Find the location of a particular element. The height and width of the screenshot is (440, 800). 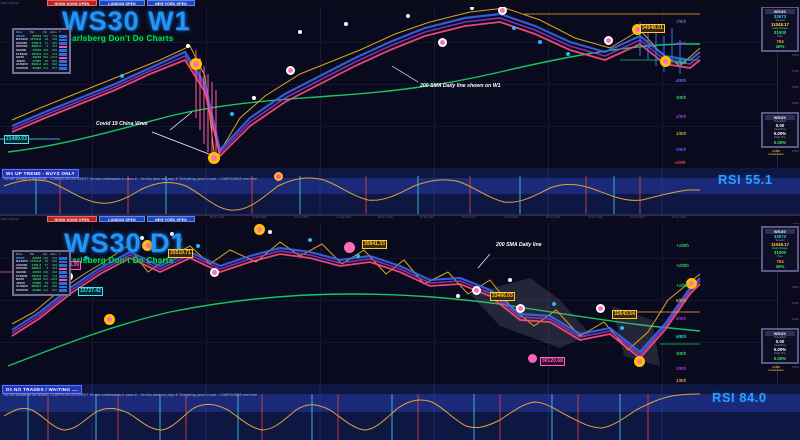

price-tag: 35841.33 is located at coordinates (374, 244).